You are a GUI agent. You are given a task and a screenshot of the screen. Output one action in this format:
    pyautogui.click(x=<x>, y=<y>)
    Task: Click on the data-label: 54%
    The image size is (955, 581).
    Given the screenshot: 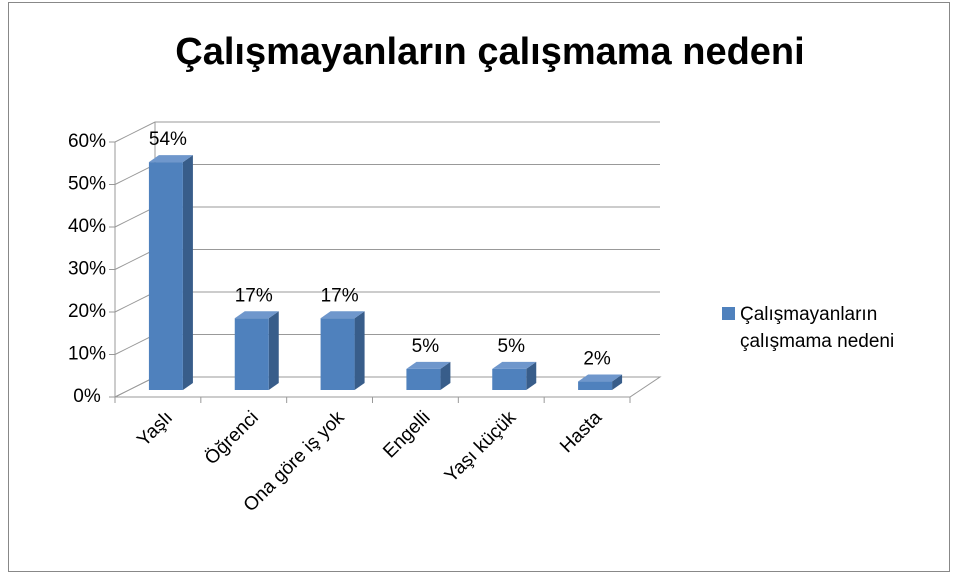 What is the action you would take?
    pyautogui.click(x=168, y=139)
    